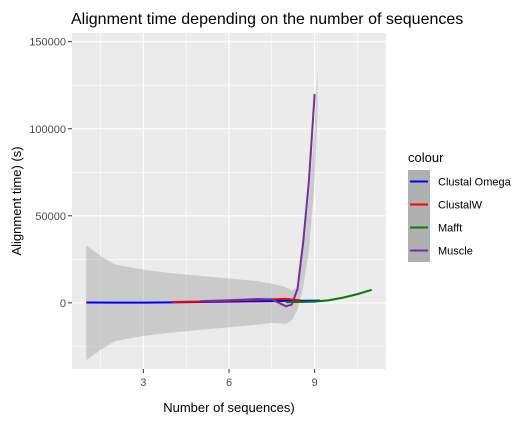 Image resolution: width=532 pixels, height=421 pixels. Describe the element at coordinates (47, 130) in the screenshot. I see `y-tick-label: 100000` at that location.